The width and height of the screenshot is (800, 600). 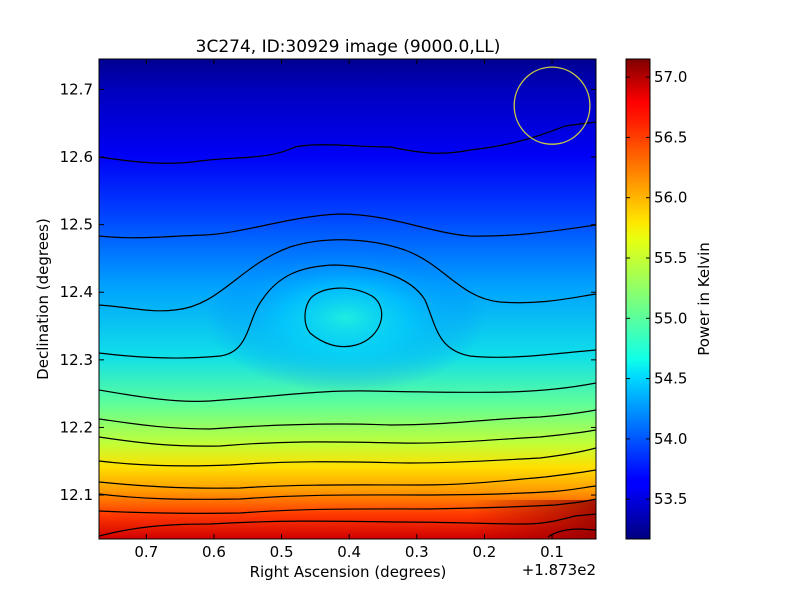 I want to click on emission-peak, so click(x=346, y=318).